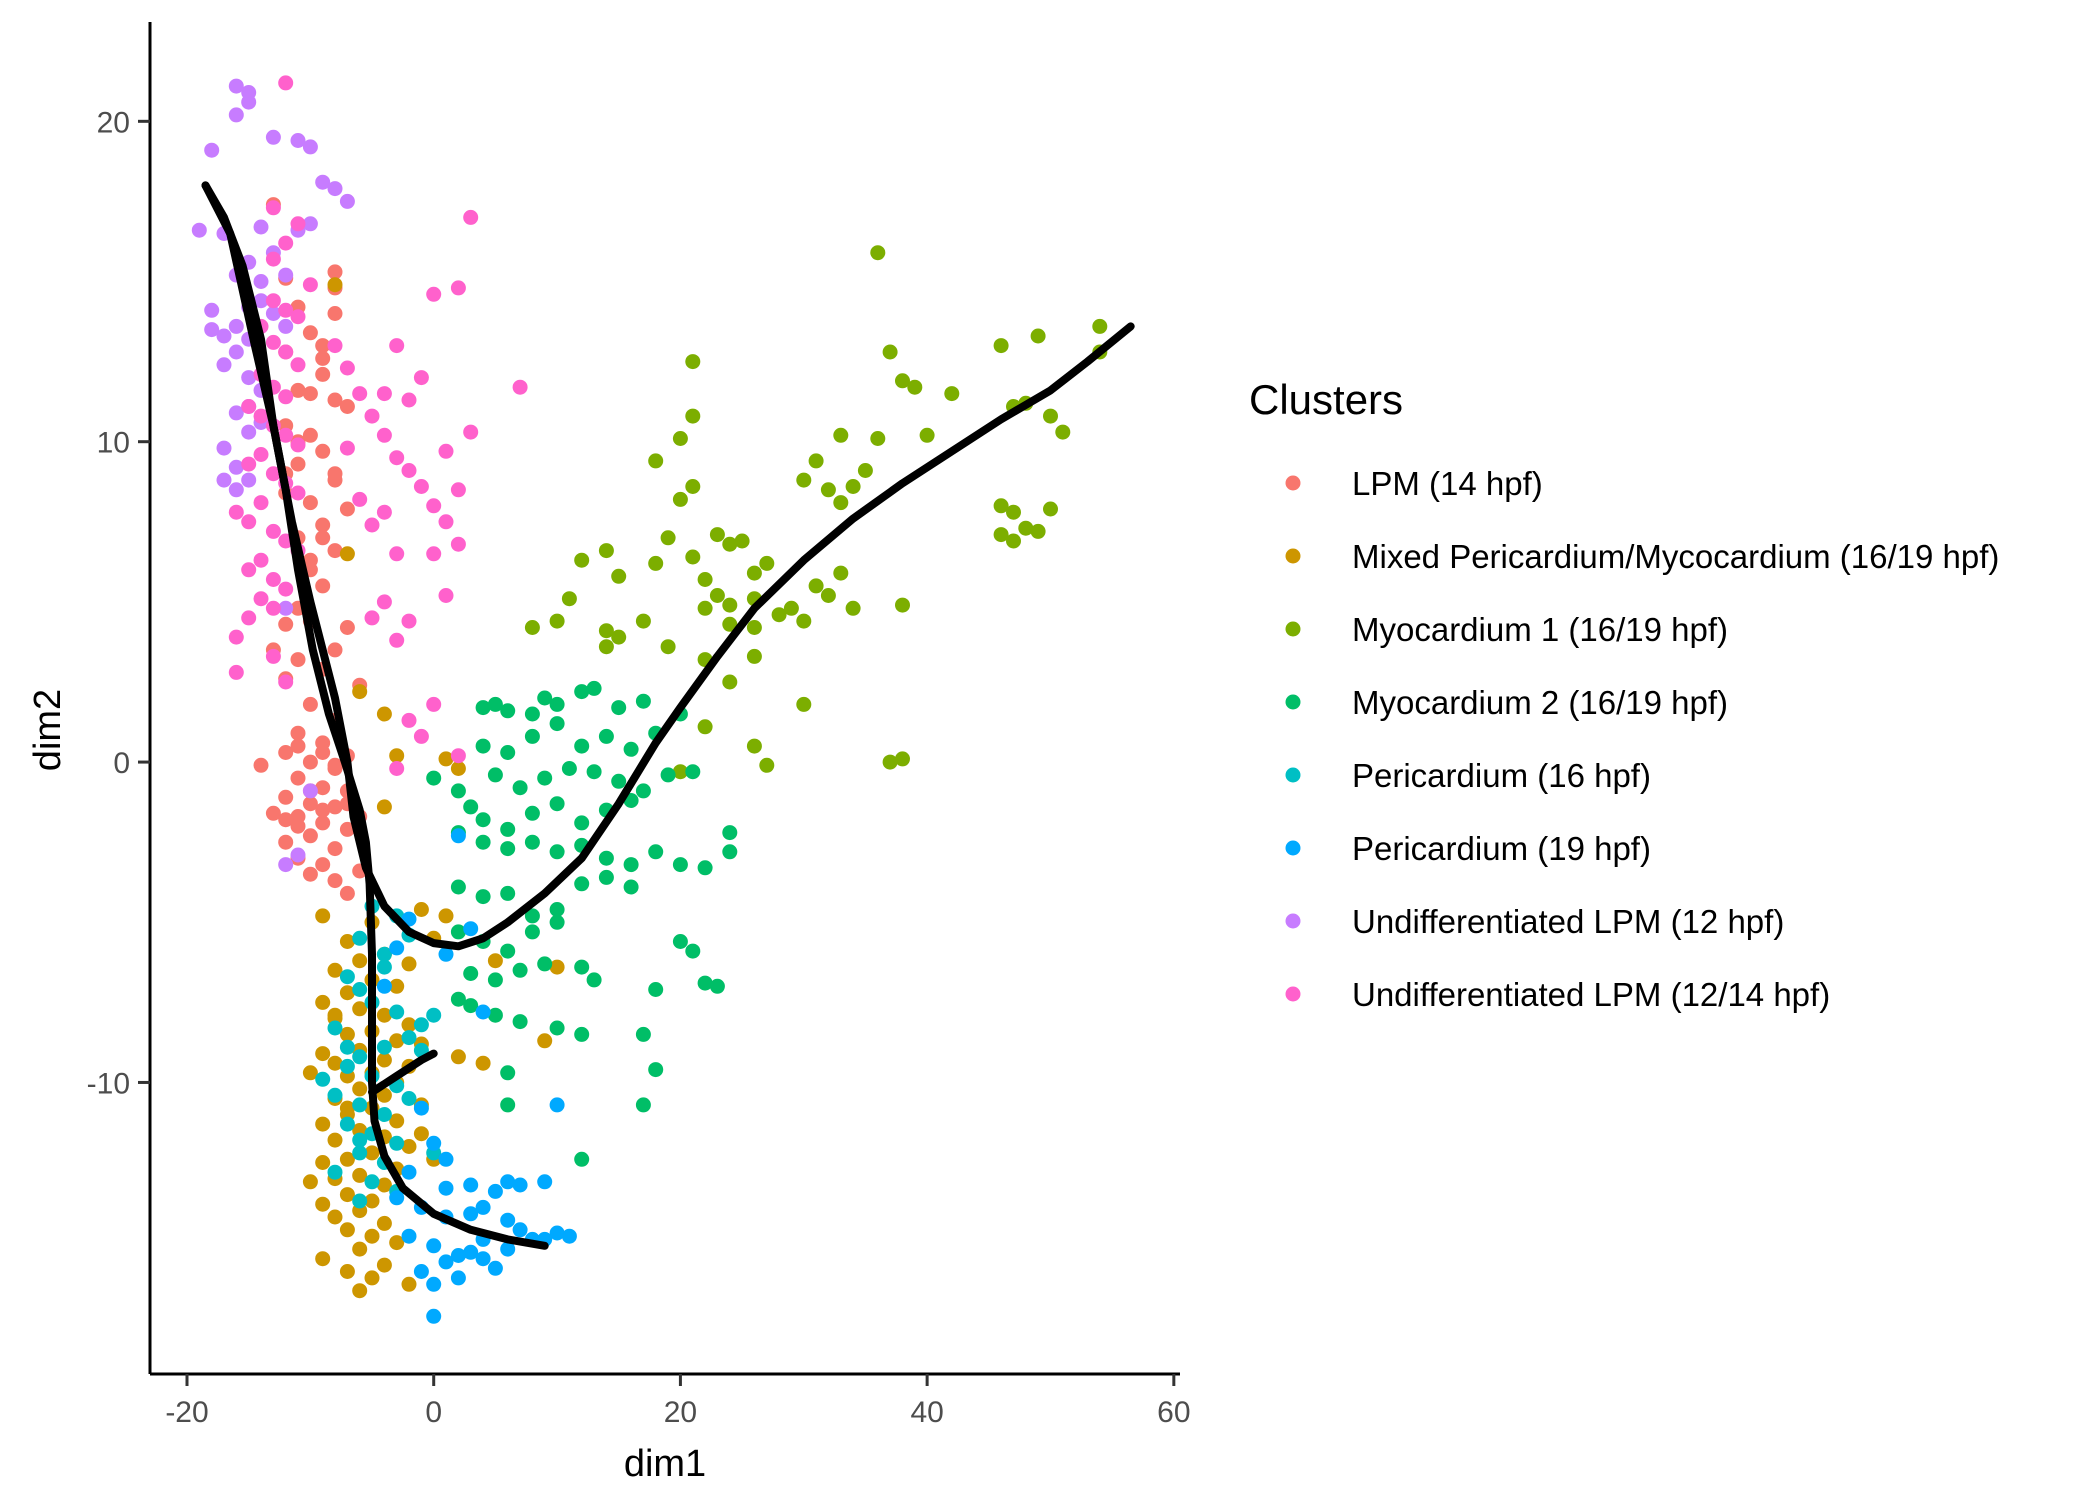 The height and width of the screenshot is (1499, 2099). I want to click on legend-entry: LPM (14 hpf), so click(1414, 483).